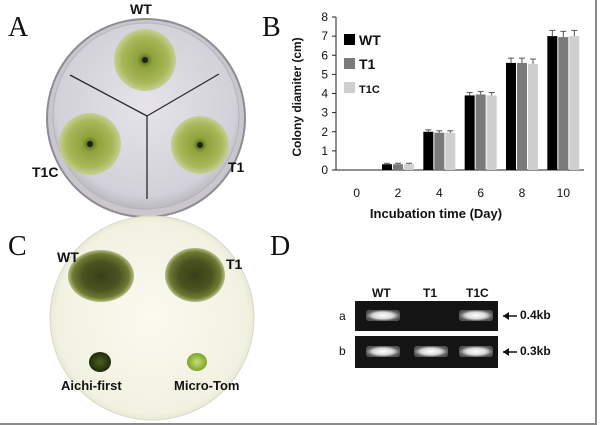  What do you see at coordinates (324, 132) in the screenshot?
I see `chart-y-tick-label: 2` at bounding box center [324, 132].